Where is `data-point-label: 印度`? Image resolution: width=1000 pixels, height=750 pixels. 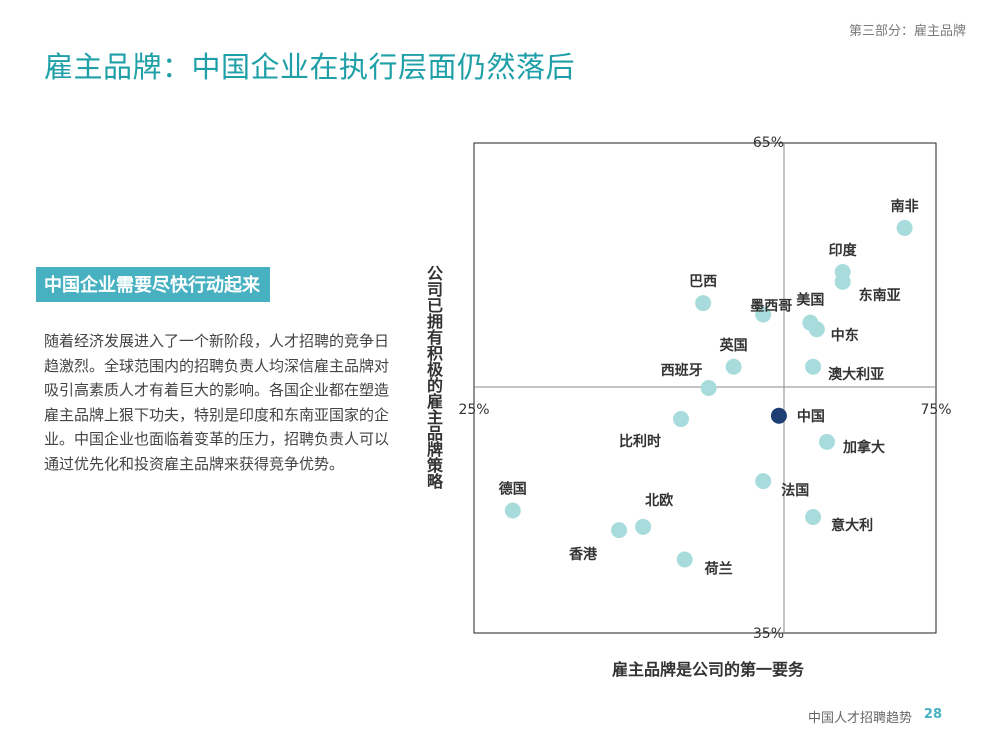 data-point-label: 印度 is located at coordinates (843, 250).